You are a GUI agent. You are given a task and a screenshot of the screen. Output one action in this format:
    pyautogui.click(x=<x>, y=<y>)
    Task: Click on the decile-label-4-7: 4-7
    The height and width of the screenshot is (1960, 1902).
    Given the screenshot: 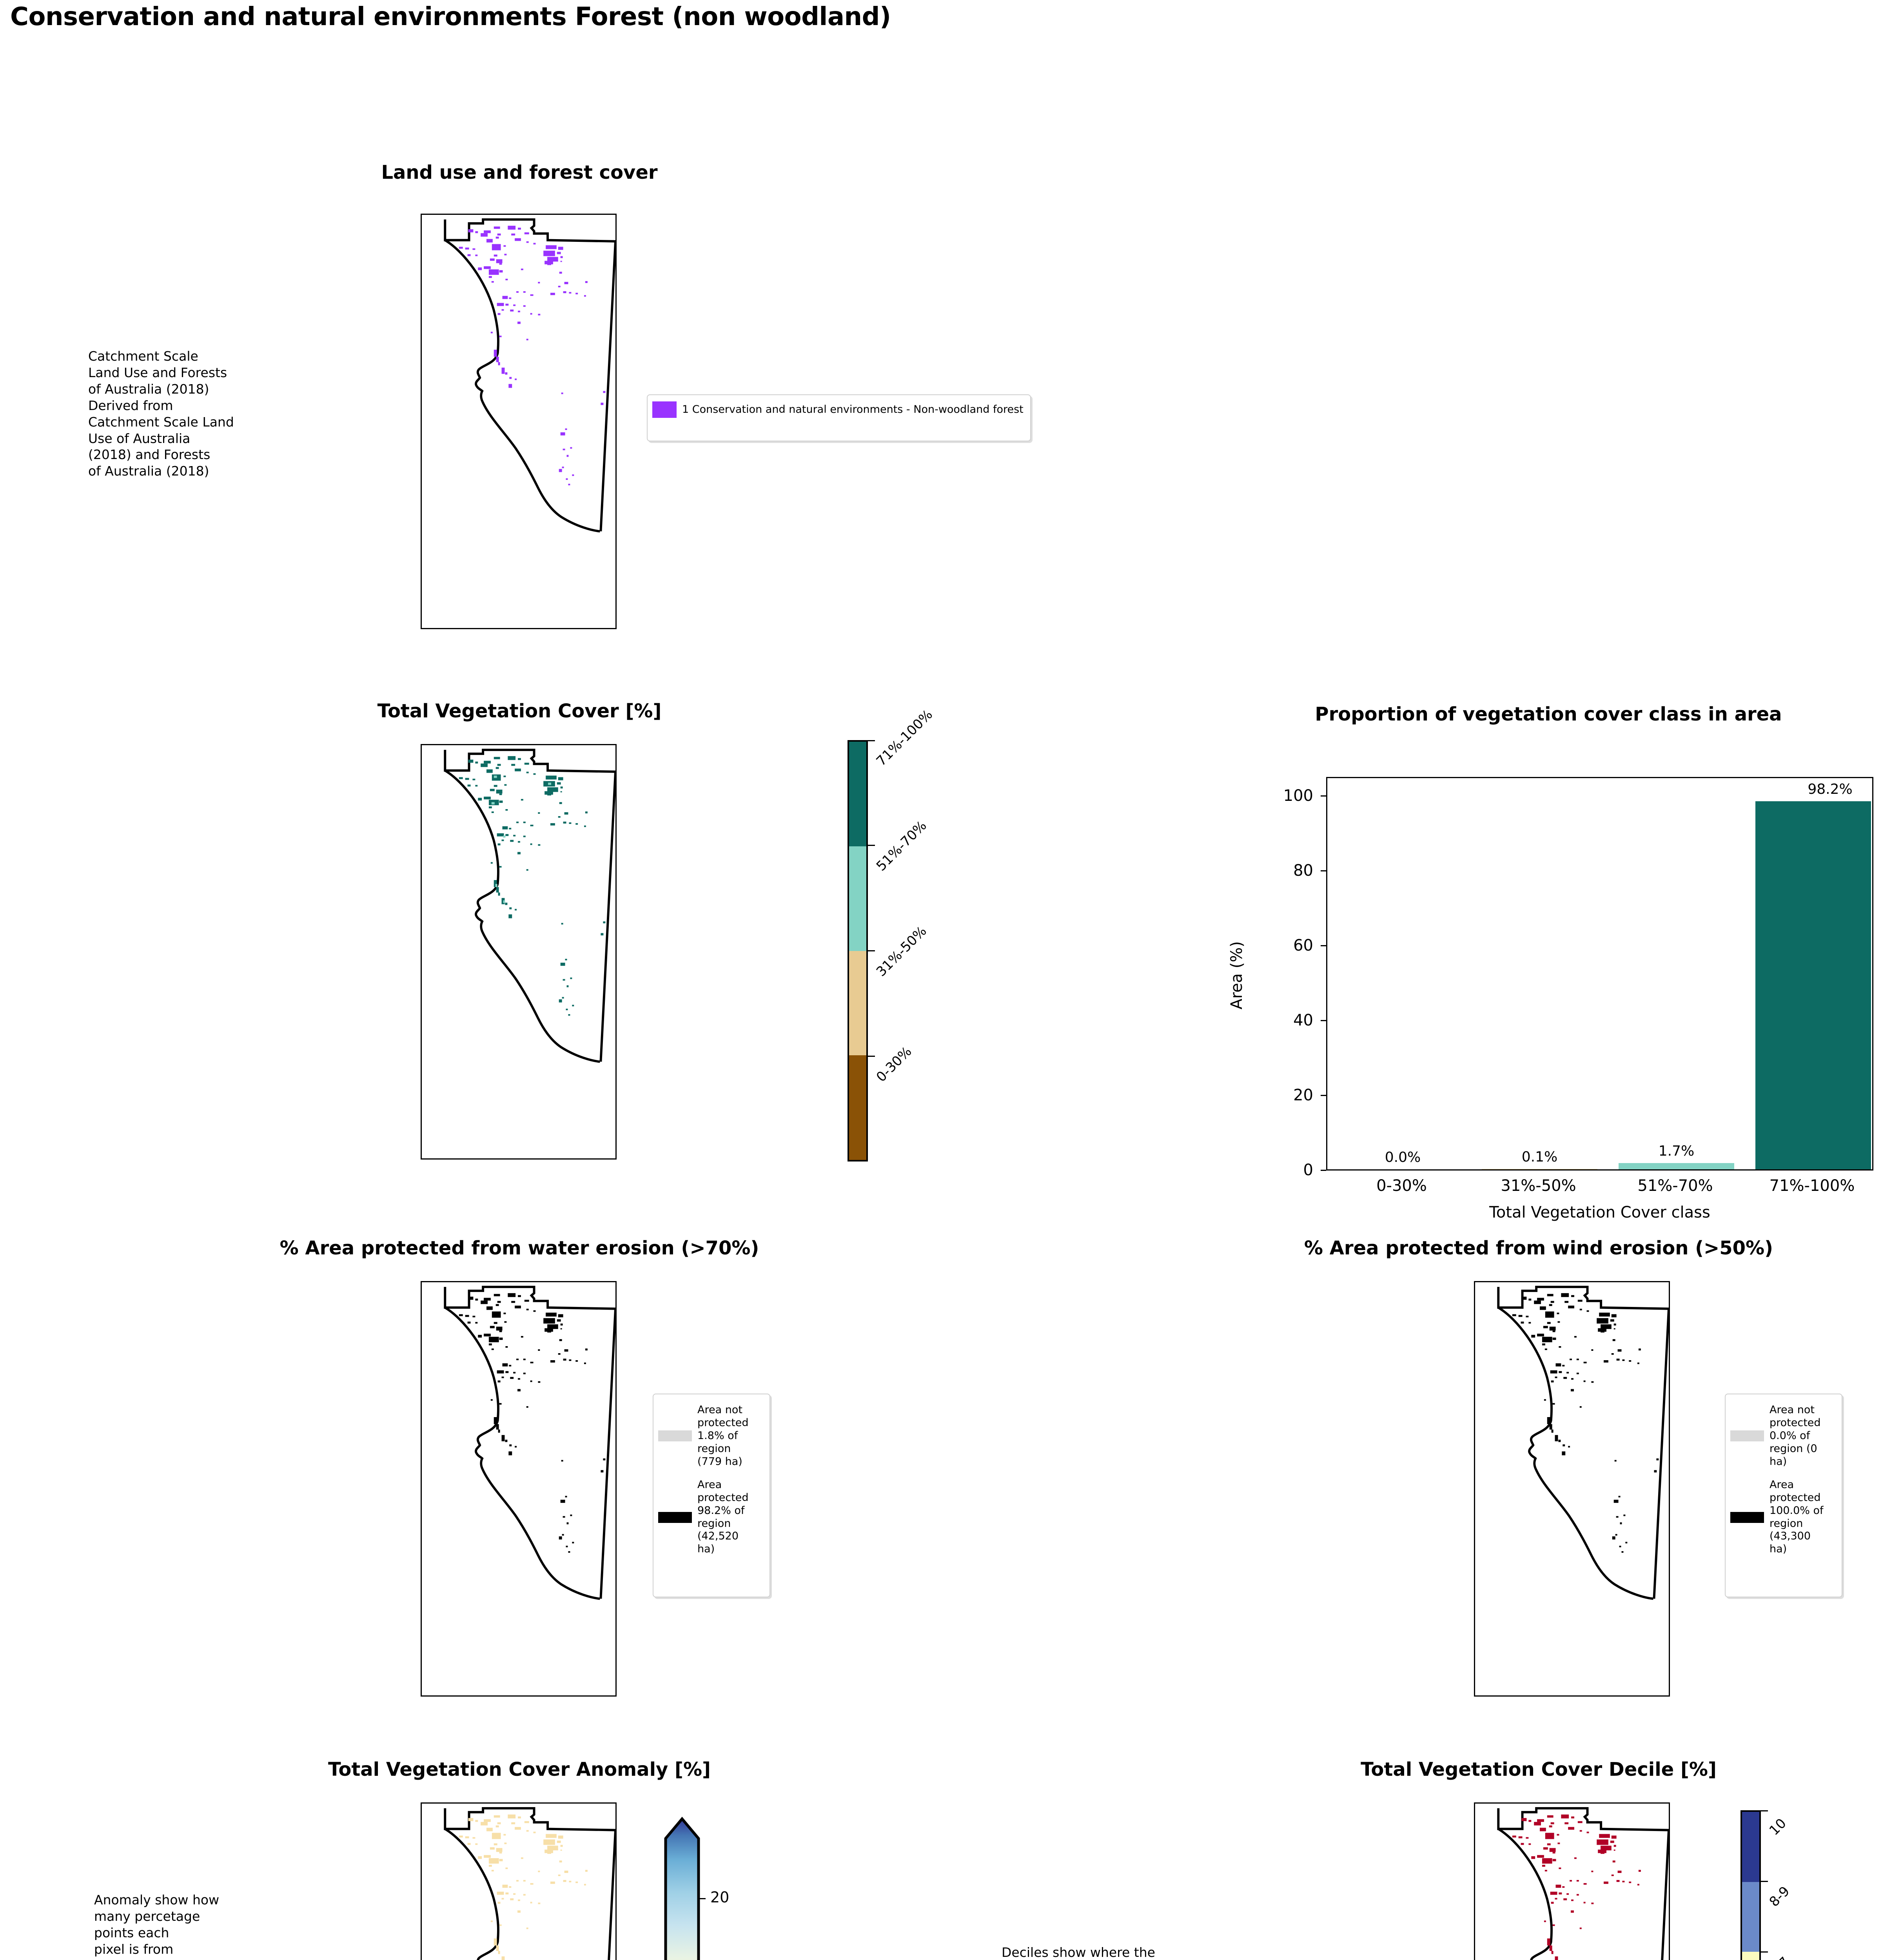 What is the action you would take?
    pyautogui.click(x=1779, y=1957)
    